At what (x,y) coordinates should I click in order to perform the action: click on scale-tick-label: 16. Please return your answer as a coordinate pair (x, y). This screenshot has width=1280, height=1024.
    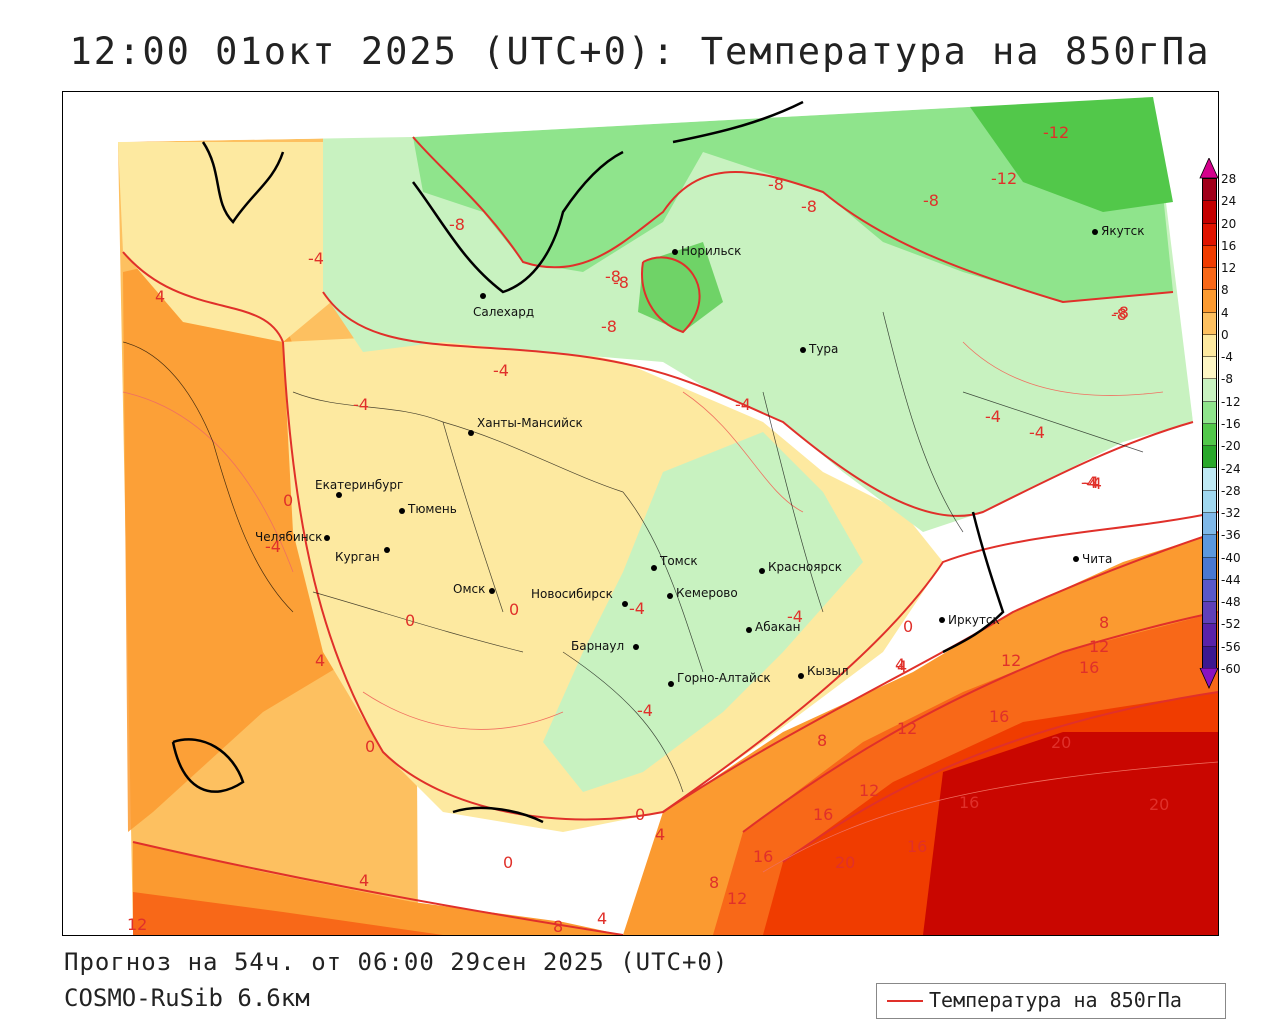
    Looking at the image, I should click on (1229, 245).